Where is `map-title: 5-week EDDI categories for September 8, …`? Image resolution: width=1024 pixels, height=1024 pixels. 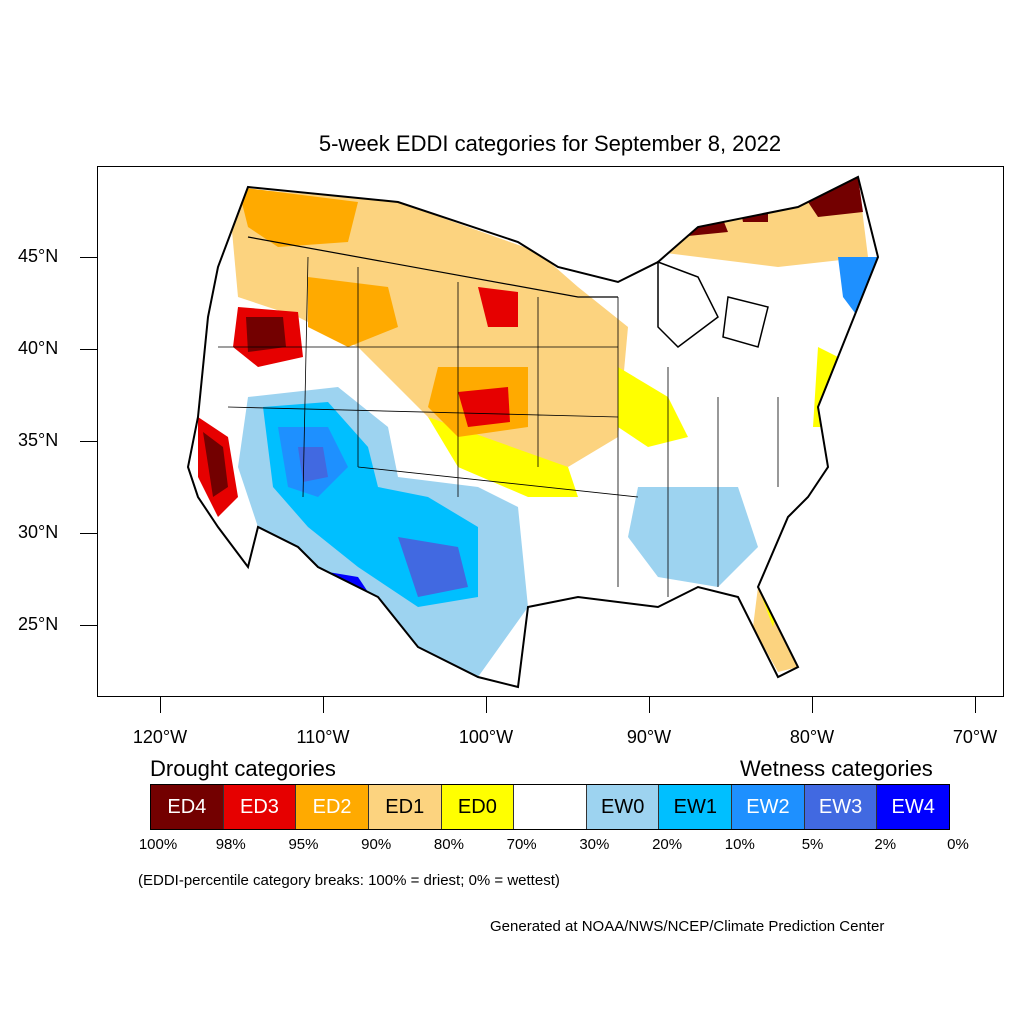
map-title: 5-week EDDI categories for September 8, … is located at coordinates (550, 143).